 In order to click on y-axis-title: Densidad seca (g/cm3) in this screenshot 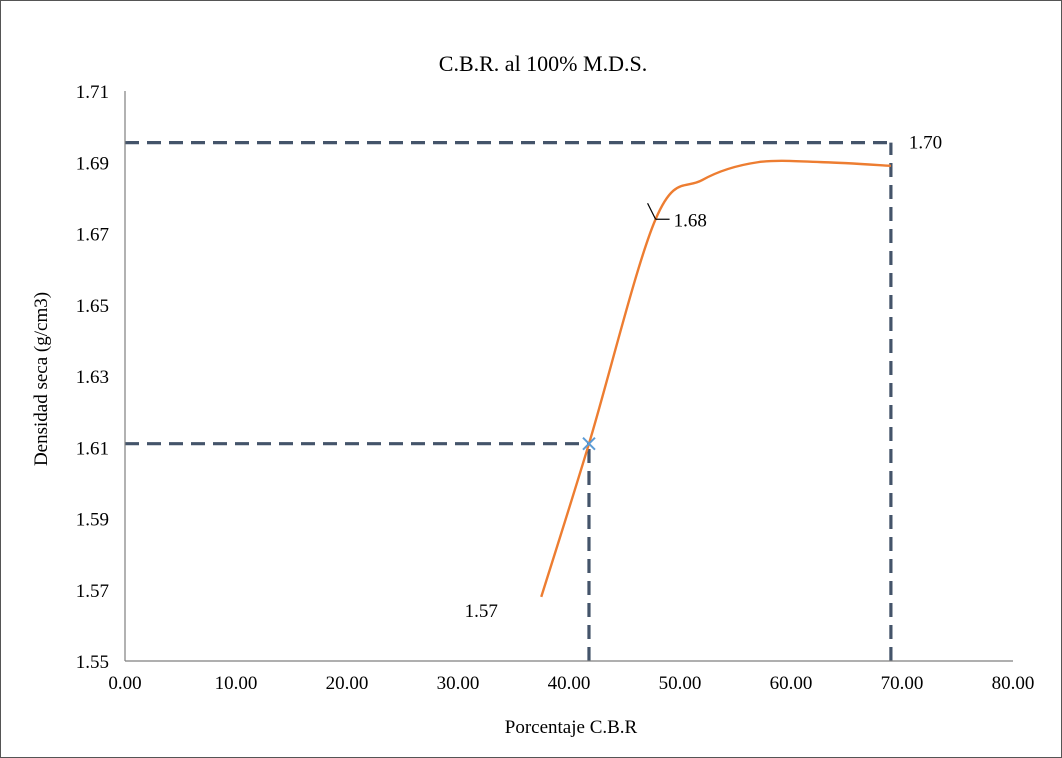, I will do `click(41, 379)`.